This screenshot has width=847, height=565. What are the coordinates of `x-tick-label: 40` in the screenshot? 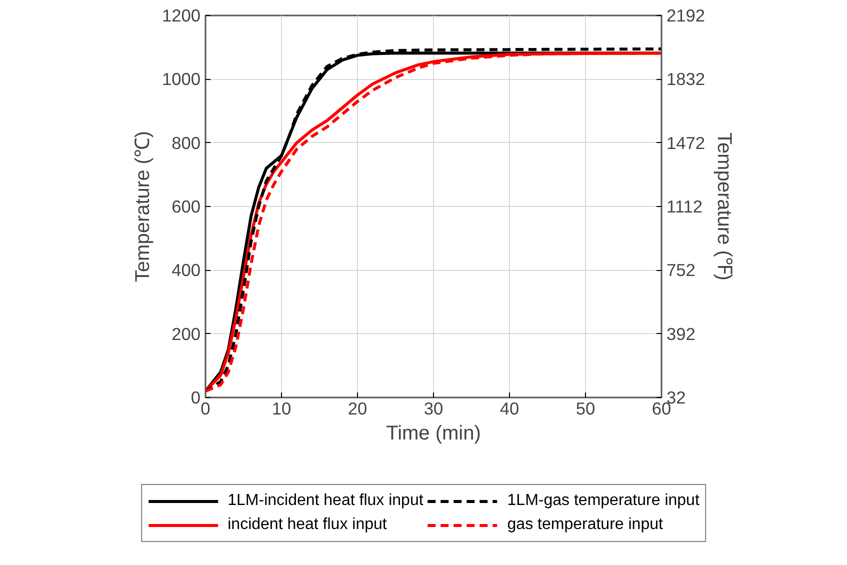 It's located at (510, 408).